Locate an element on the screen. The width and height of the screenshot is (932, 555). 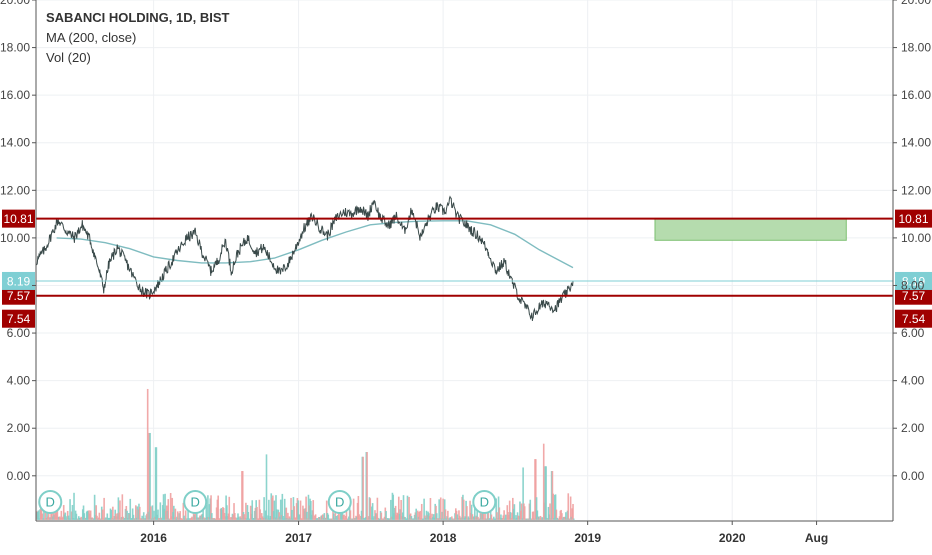
y-tick-label-right: 12.00 is located at coordinates (916, 190).